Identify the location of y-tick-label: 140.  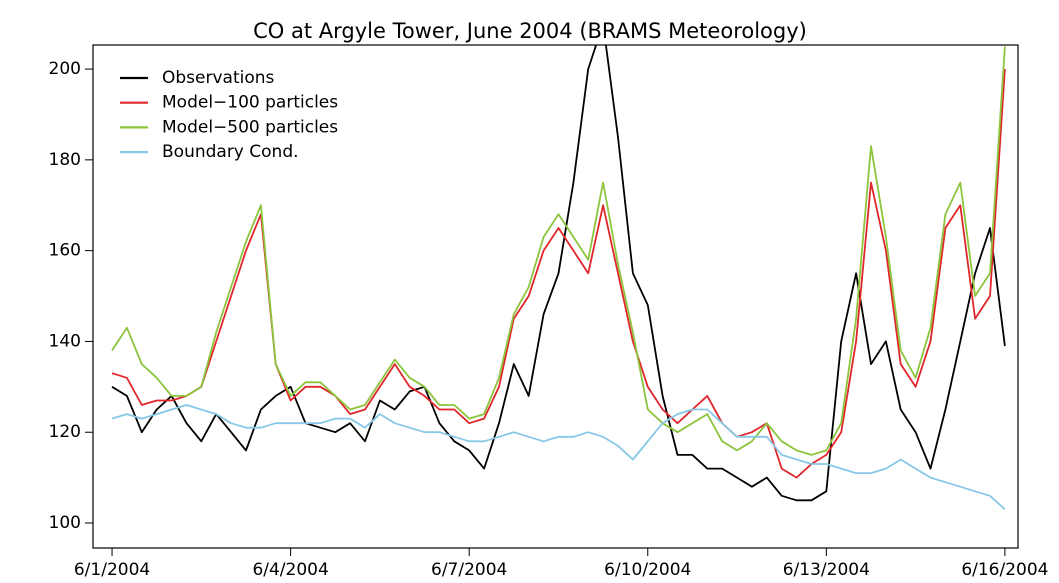
(65, 341).